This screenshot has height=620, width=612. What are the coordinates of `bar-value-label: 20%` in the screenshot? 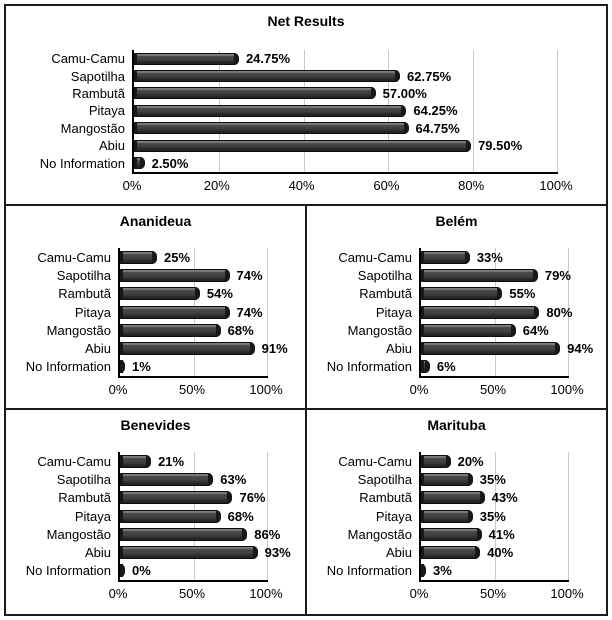 It's located at (470, 461).